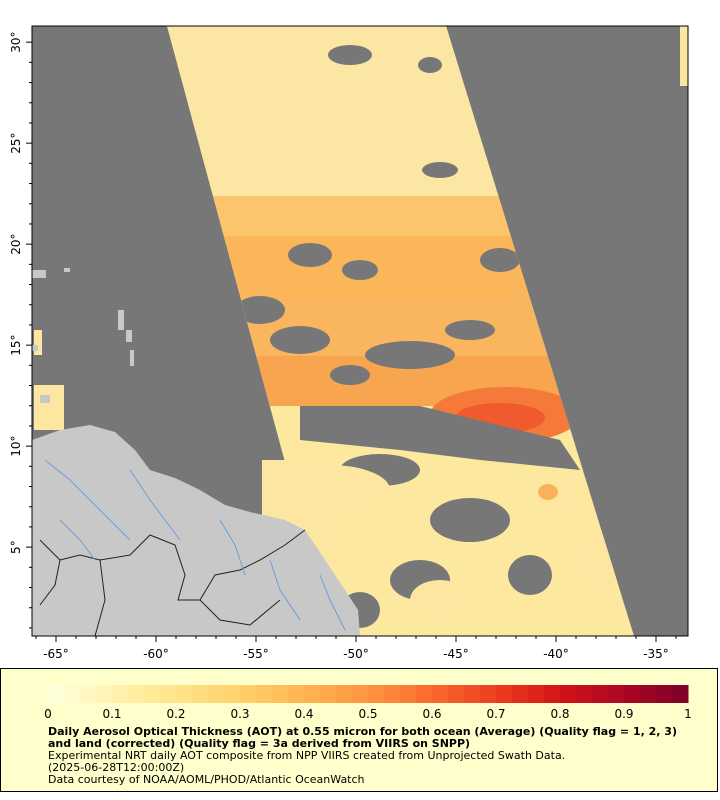 The height and width of the screenshot is (800, 720). I want to click on y-tick-label: 5°, so click(16, 547).